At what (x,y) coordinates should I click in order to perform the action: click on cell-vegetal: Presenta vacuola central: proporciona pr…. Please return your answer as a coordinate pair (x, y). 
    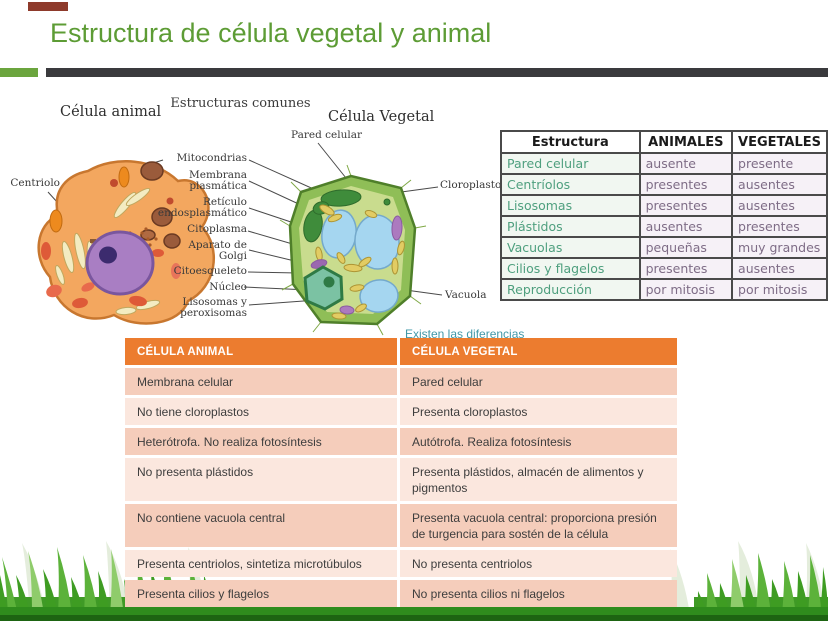
    Looking at the image, I should click on (538, 525).